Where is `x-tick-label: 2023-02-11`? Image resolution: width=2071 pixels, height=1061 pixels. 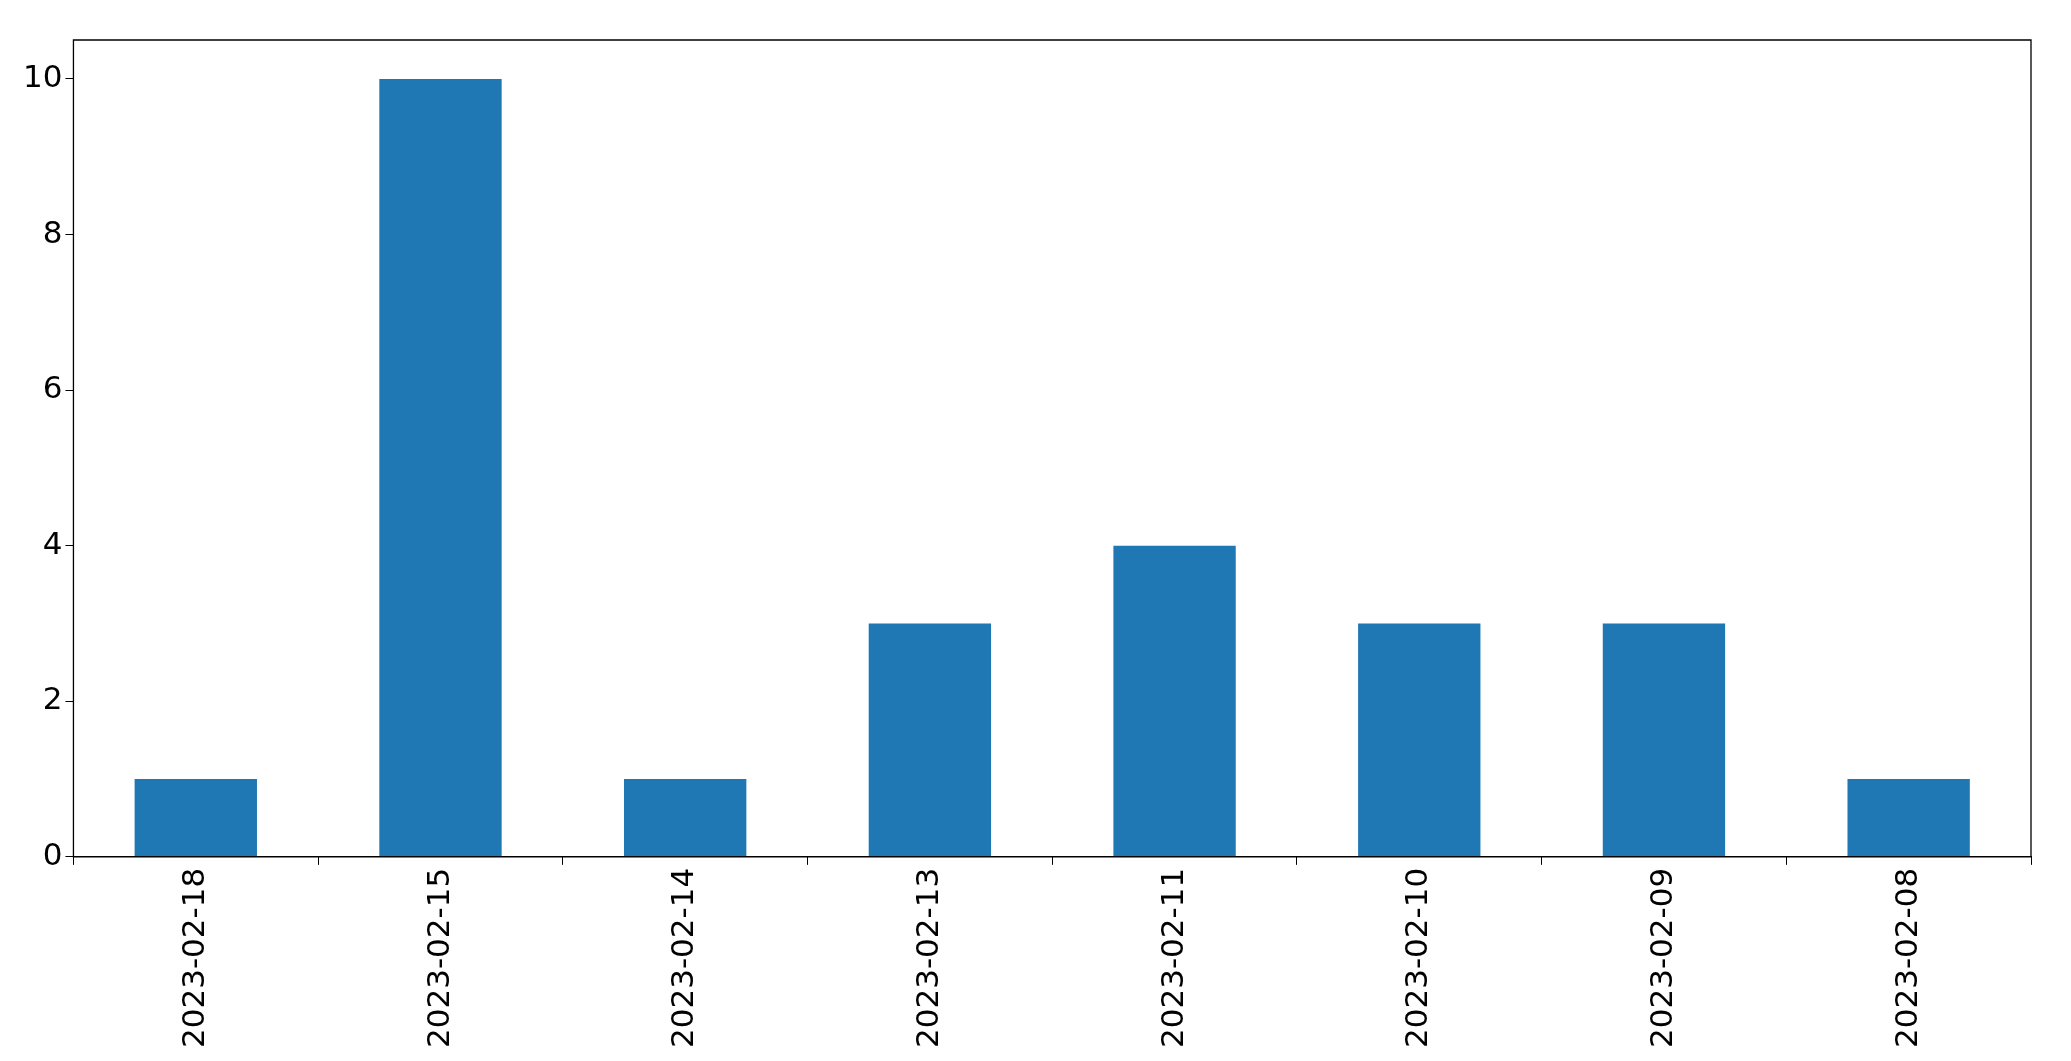
x-tick-label: 2023-02-11 is located at coordinates (1171, 958).